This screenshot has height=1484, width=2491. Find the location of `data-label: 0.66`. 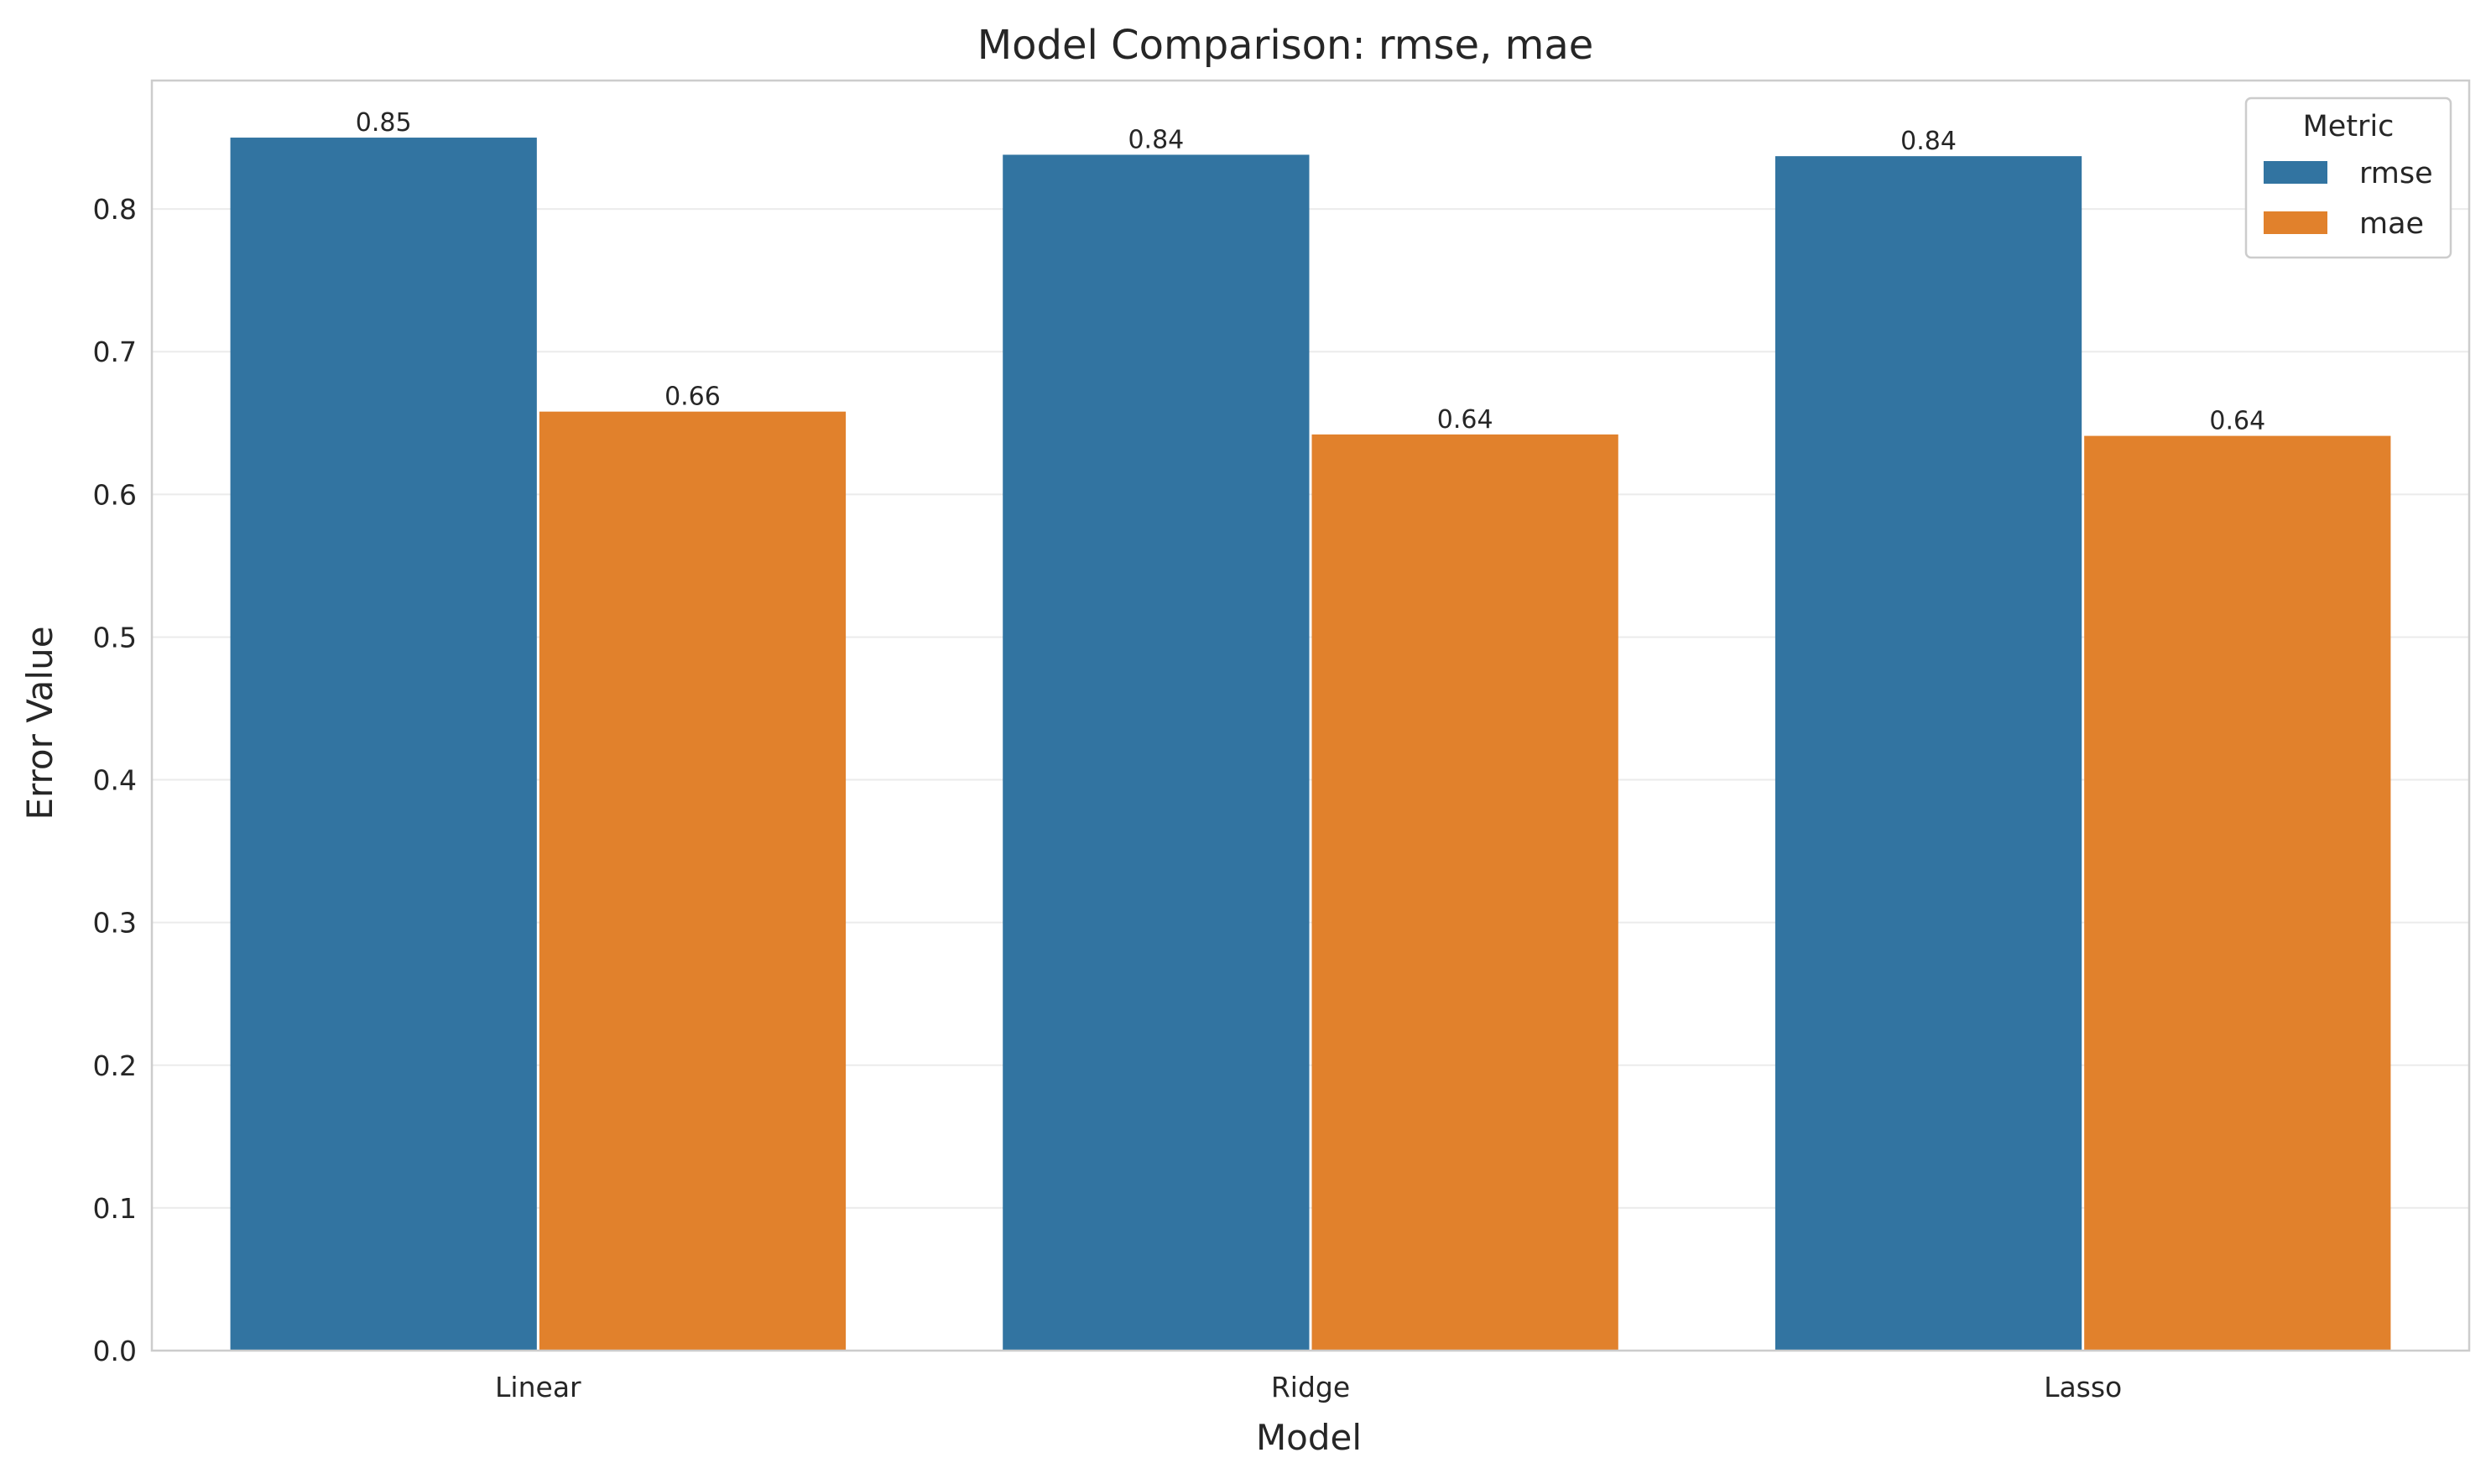

data-label: 0.66 is located at coordinates (692, 397).